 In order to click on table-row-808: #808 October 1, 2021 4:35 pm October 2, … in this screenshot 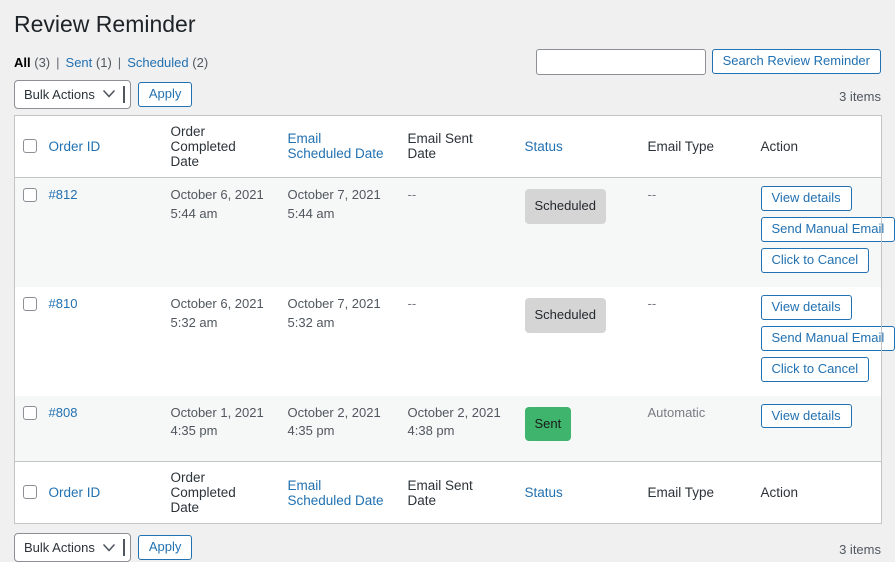, I will do `click(448, 429)`.